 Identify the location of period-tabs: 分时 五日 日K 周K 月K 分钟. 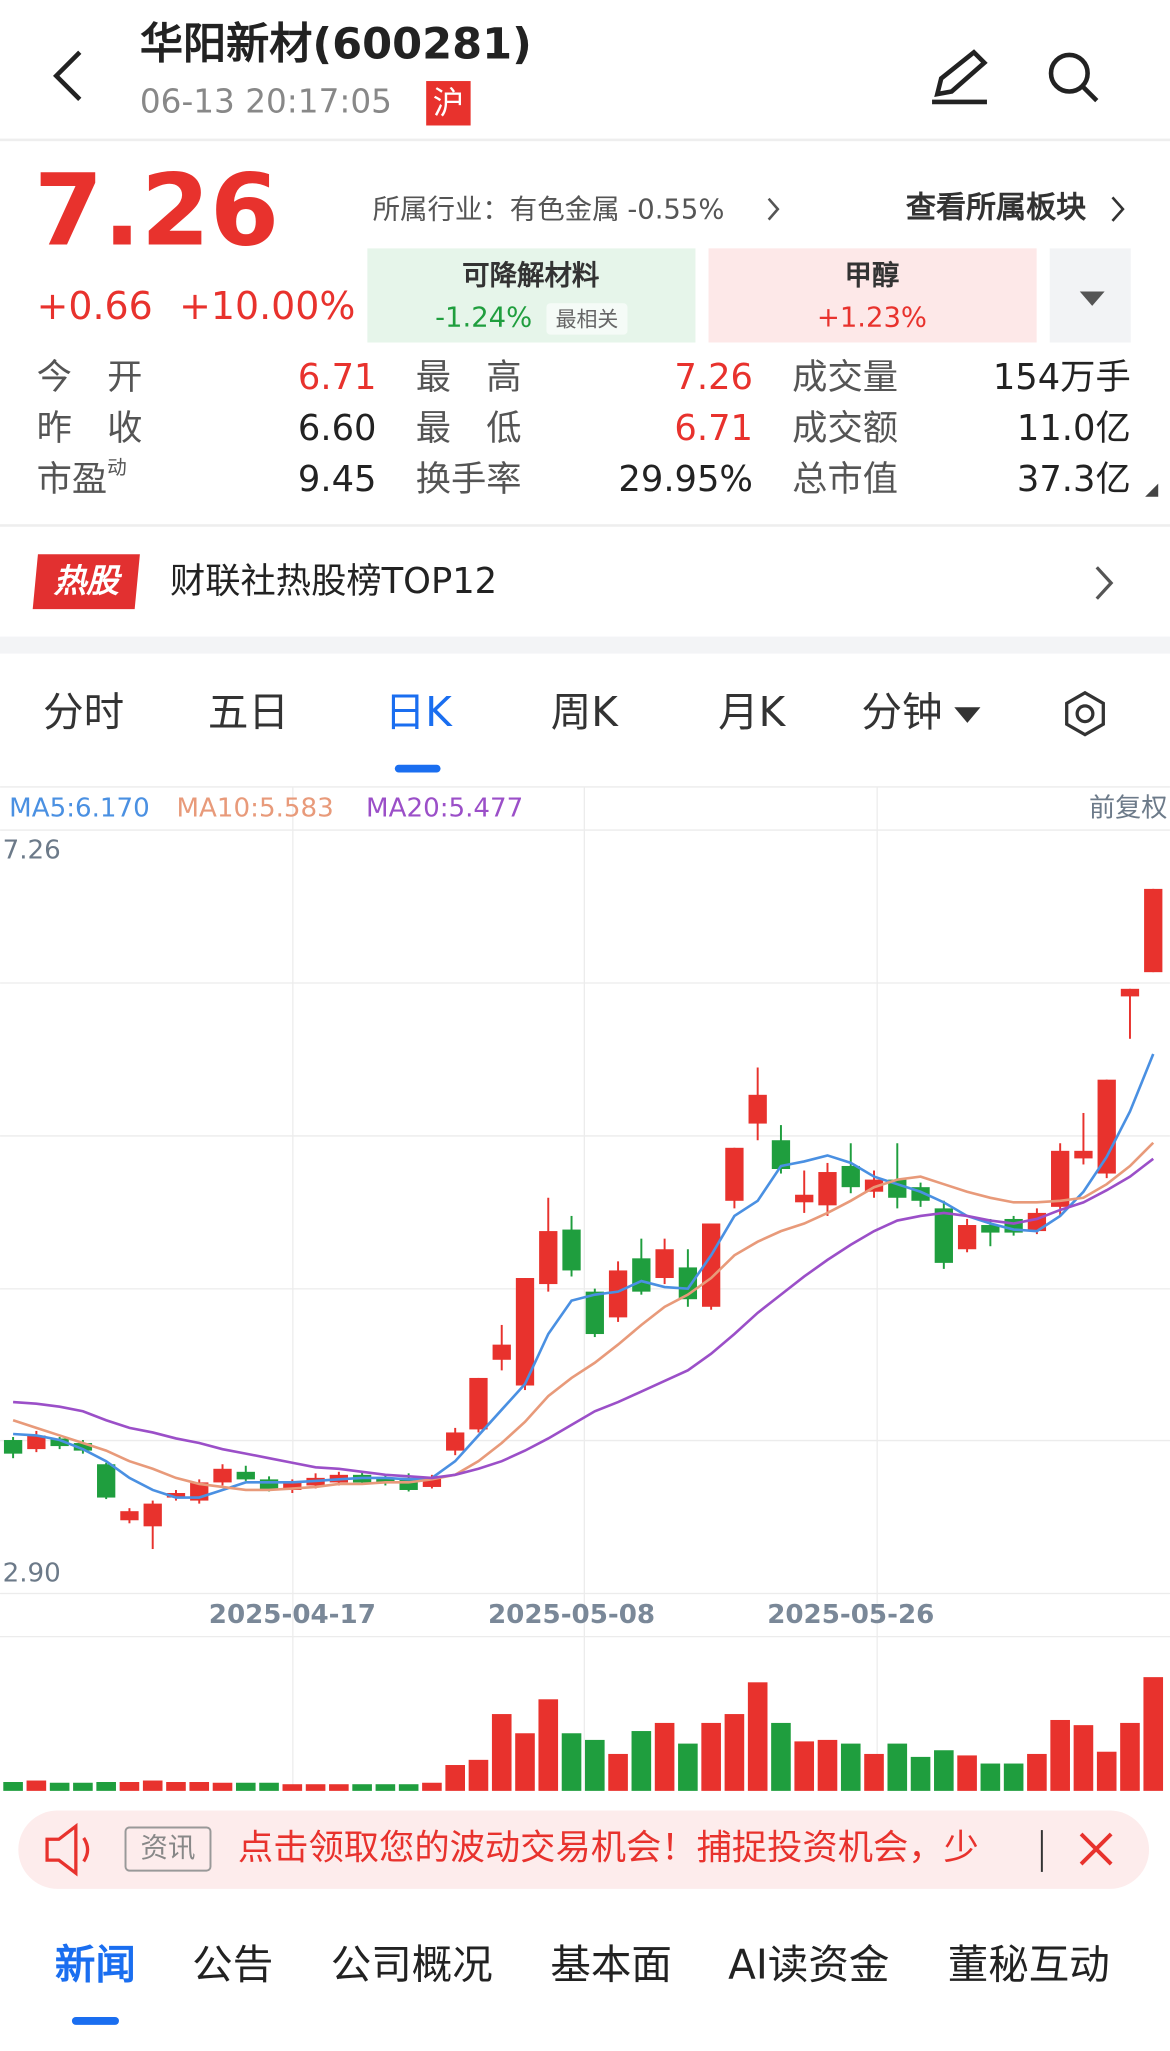
(492, 712).